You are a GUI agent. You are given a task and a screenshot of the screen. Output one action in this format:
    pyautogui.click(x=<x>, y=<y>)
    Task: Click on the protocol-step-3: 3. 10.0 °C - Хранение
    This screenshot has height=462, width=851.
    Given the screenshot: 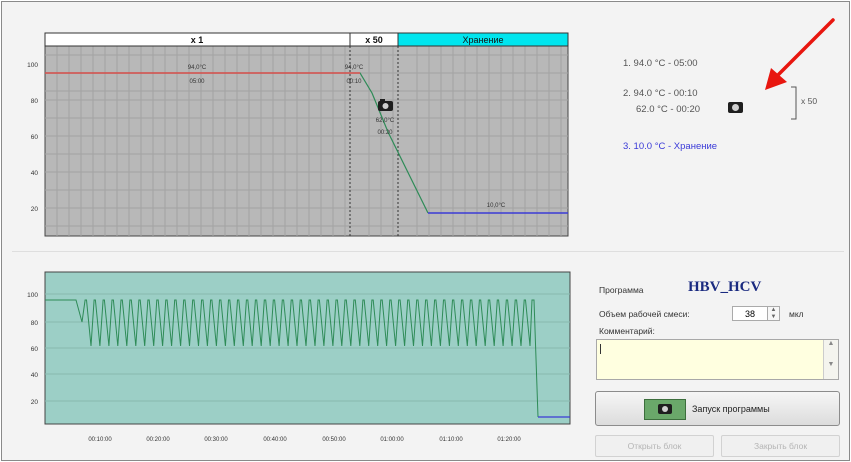 What is the action you would take?
    pyautogui.click(x=670, y=146)
    